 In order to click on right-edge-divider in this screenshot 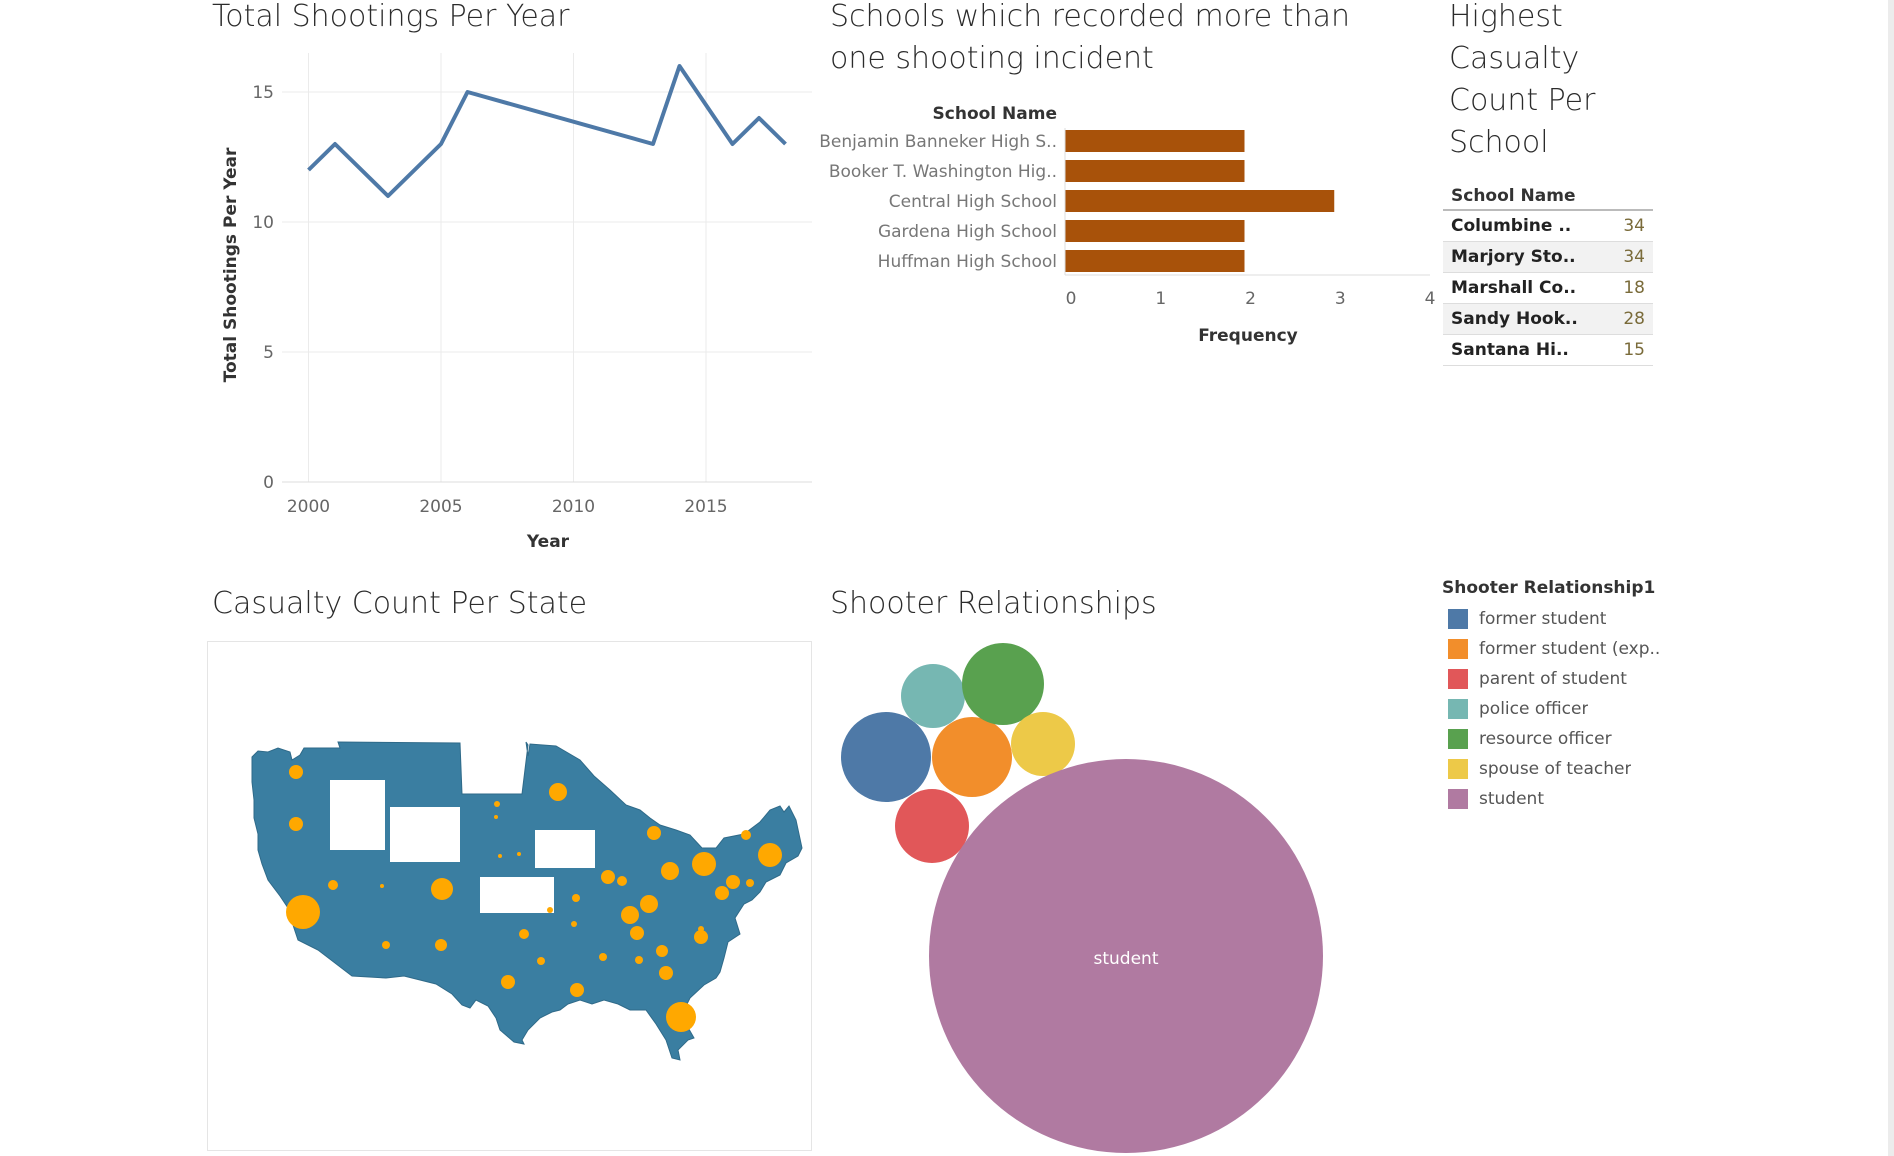, I will do `click(1891, 578)`.